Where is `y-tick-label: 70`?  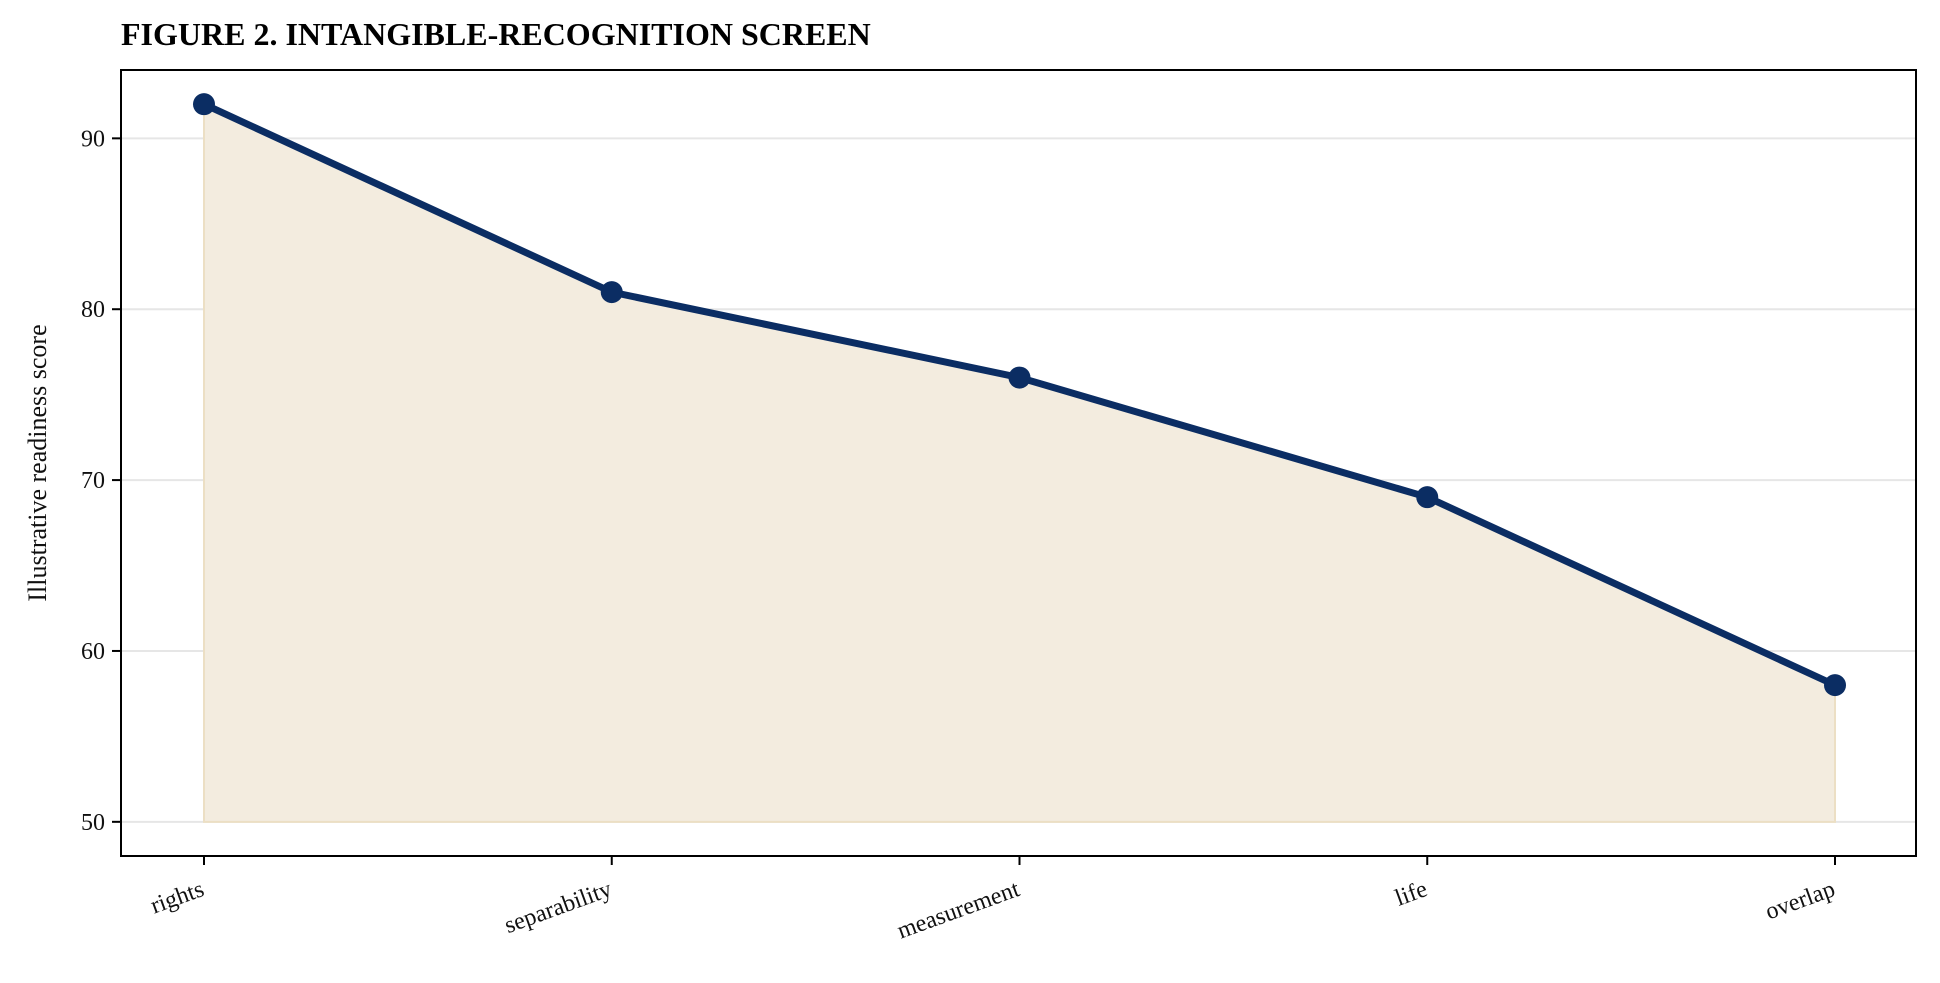
y-tick-label: 70 is located at coordinates (93, 481).